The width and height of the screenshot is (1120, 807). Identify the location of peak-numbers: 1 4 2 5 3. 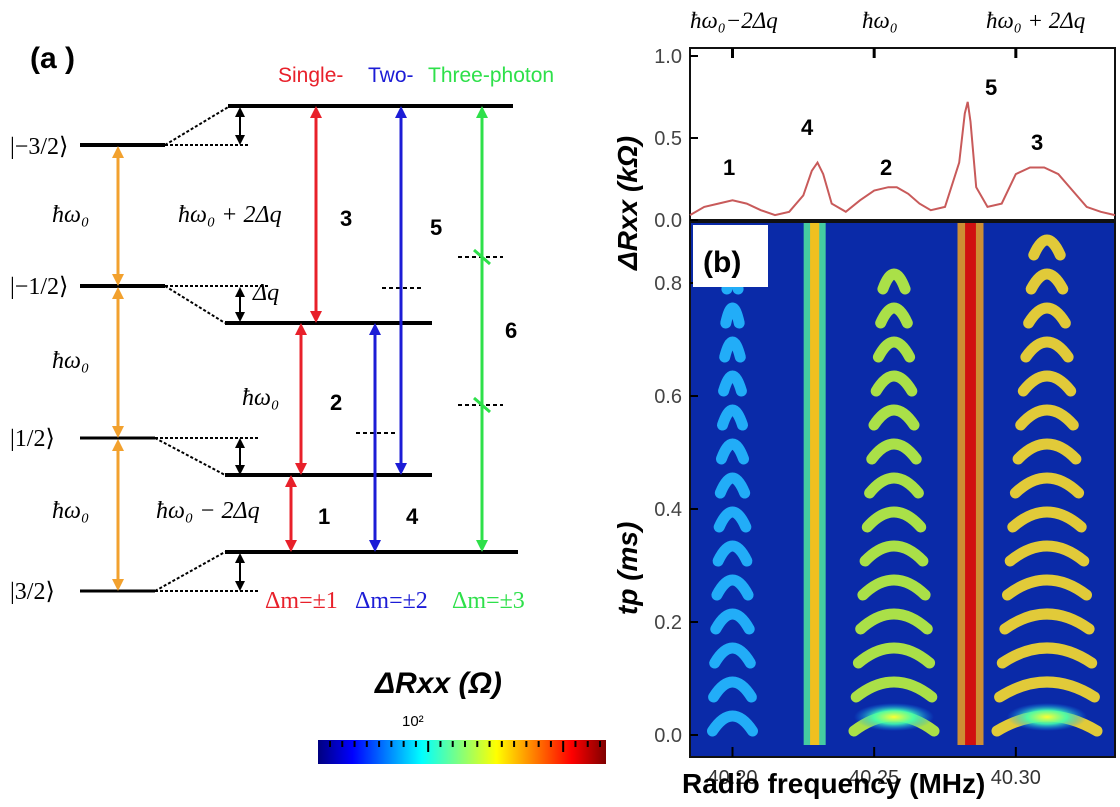
(883, 127).